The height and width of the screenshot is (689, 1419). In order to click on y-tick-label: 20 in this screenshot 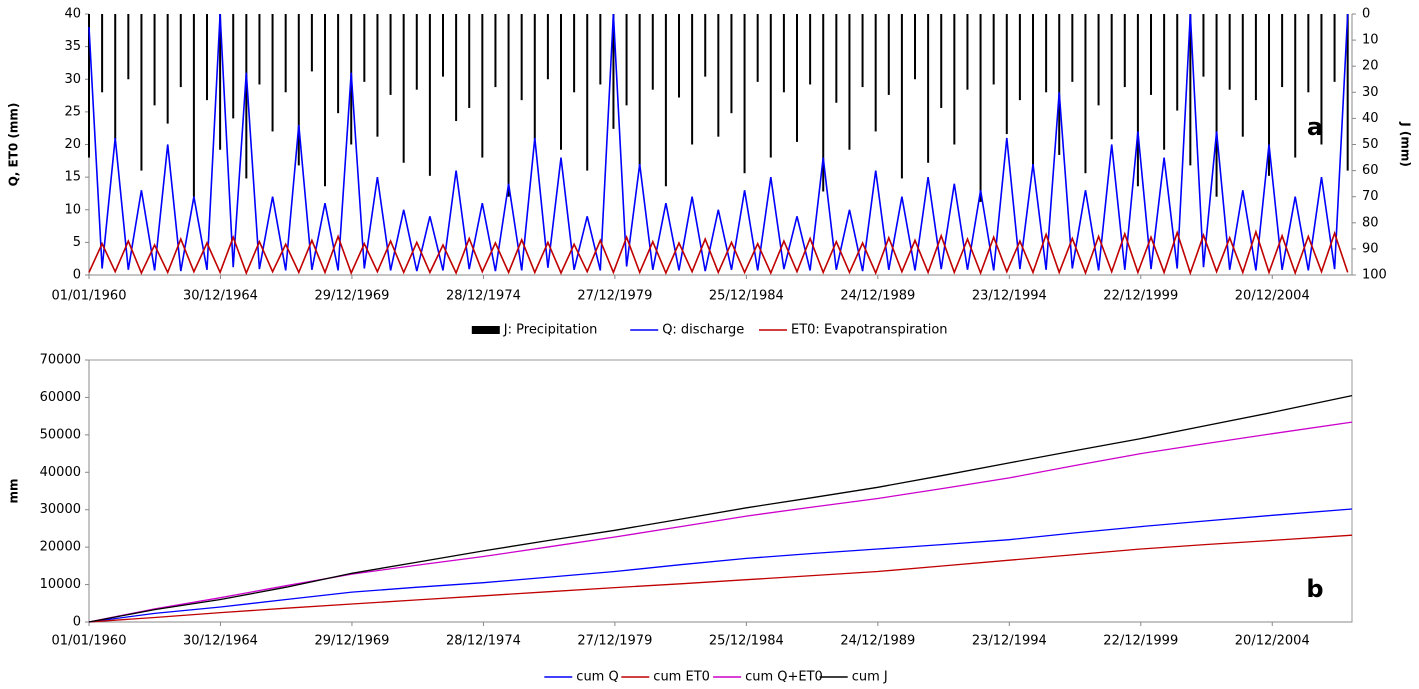, I will do `click(72, 144)`.